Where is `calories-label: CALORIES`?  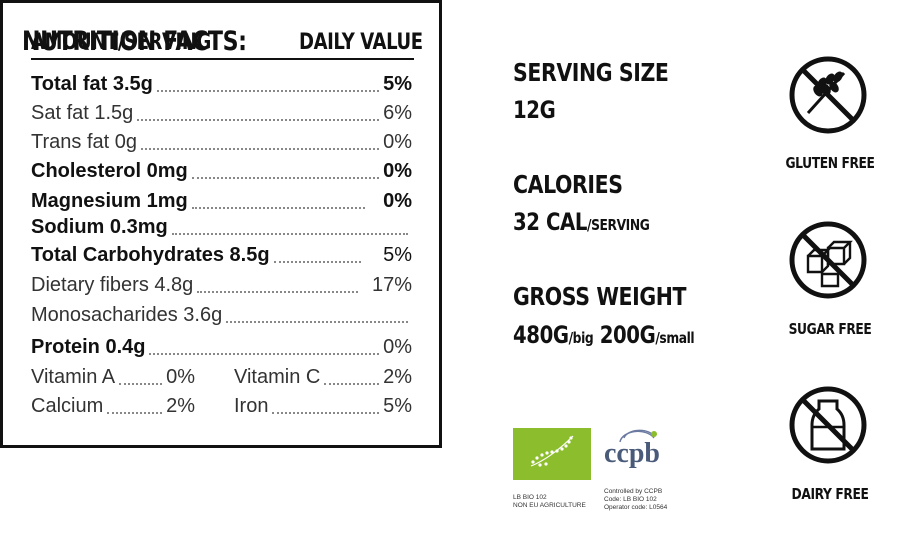
calories-label: CALORIES is located at coordinates (568, 184).